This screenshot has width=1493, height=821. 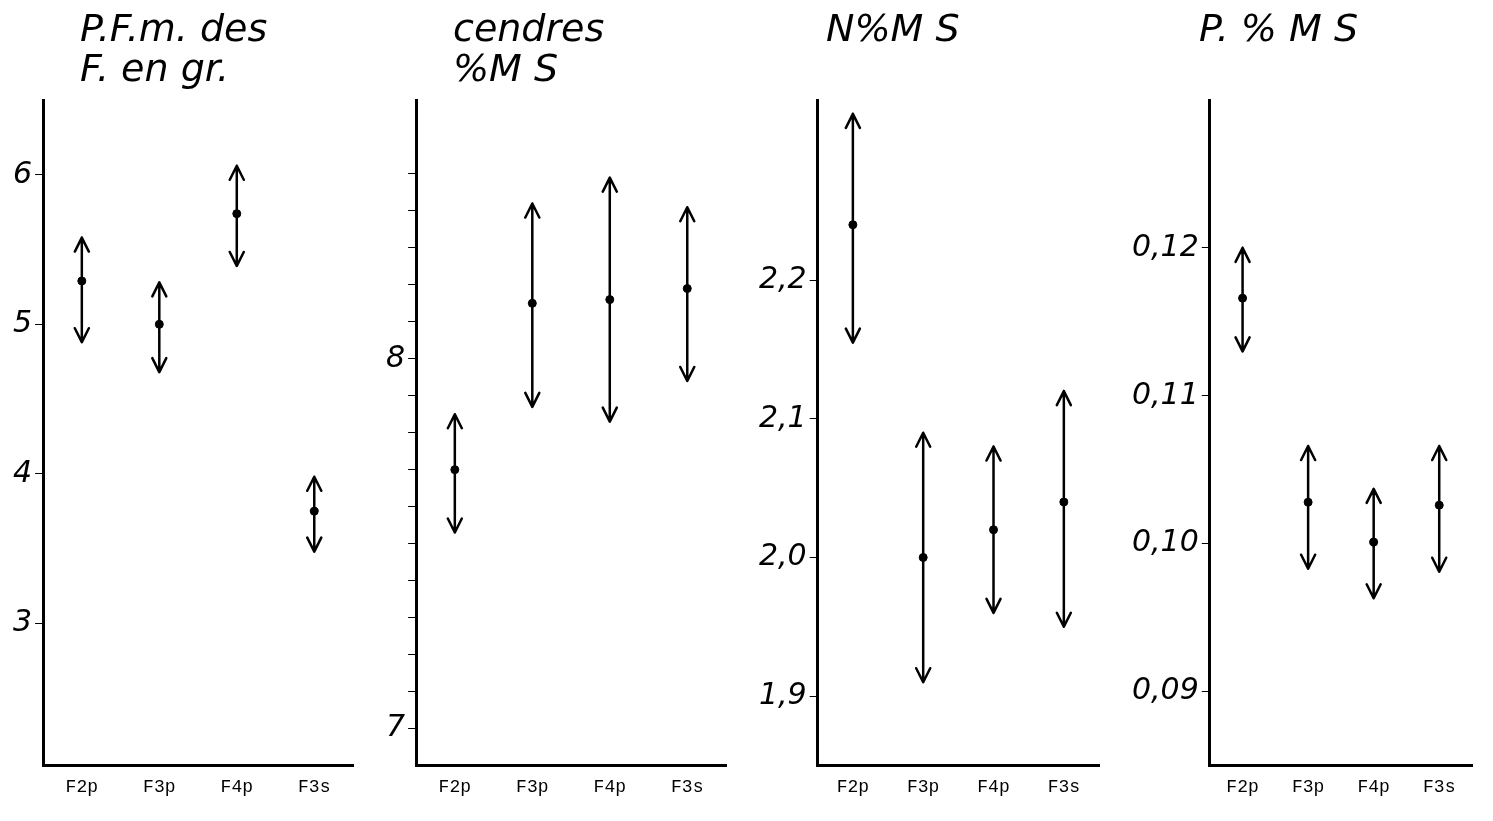 I want to click on y-tick-label: 2,0, so click(x=782, y=555).